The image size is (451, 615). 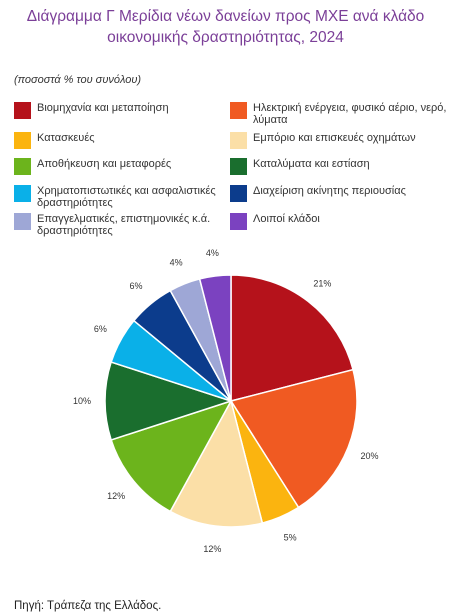 I want to click on legend-item: Κατασκευές, so click(x=115, y=140).